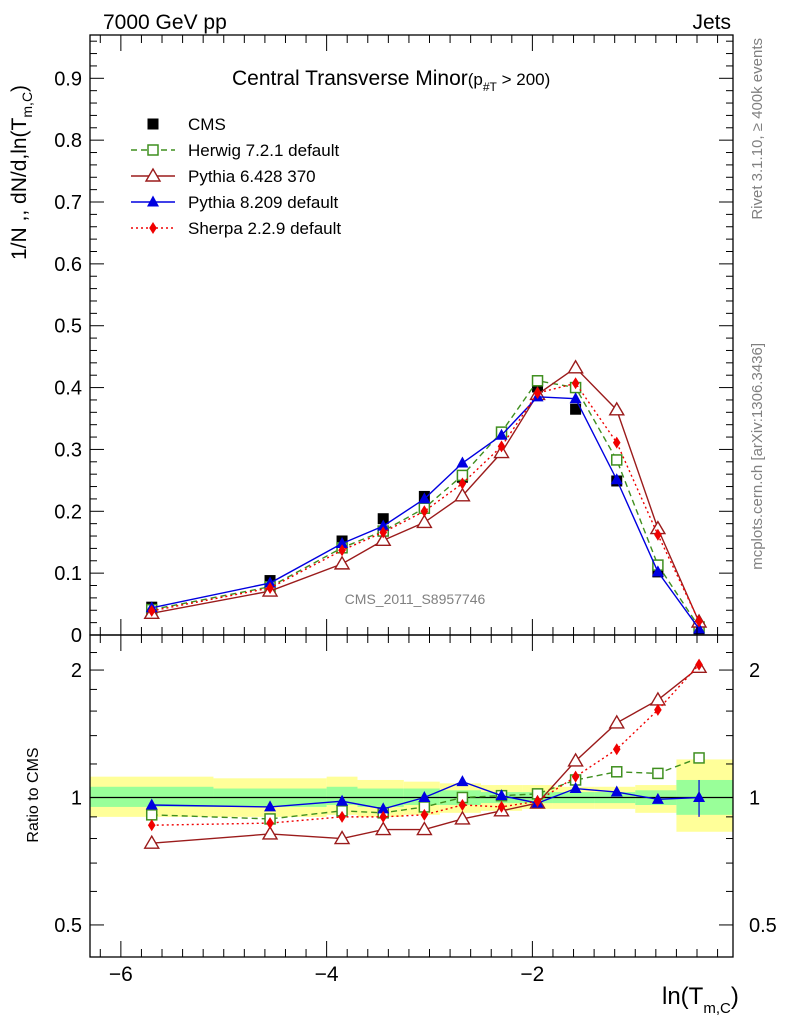 The height and width of the screenshot is (1024, 786). I want to click on ratio-ylabel: Ratio to CMS, so click(33, 794).